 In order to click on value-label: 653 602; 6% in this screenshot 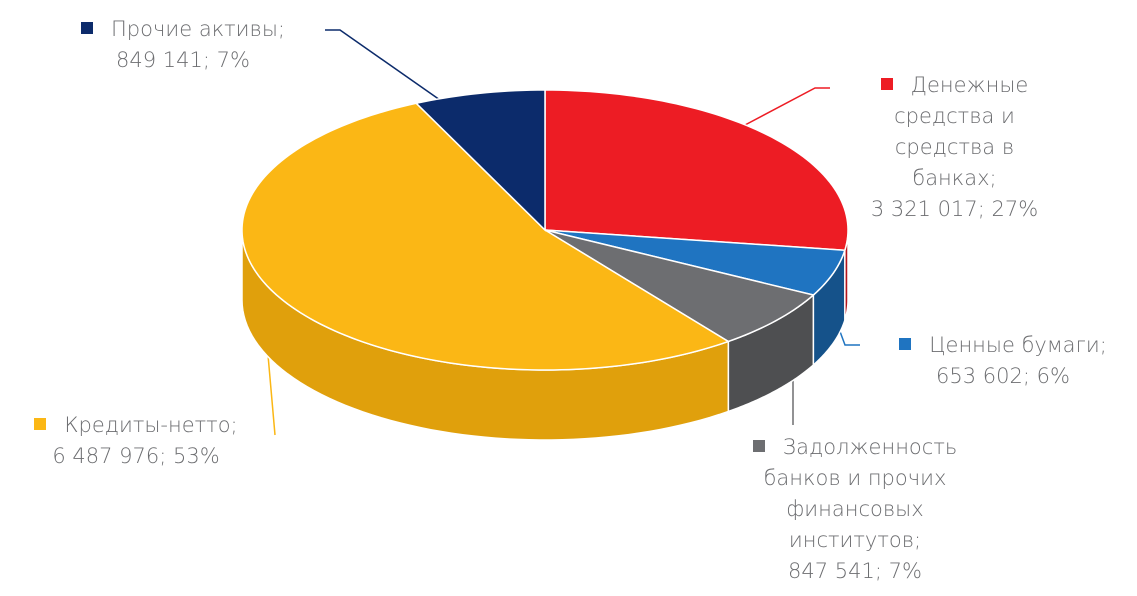, I will do `click(1003, 376)`.